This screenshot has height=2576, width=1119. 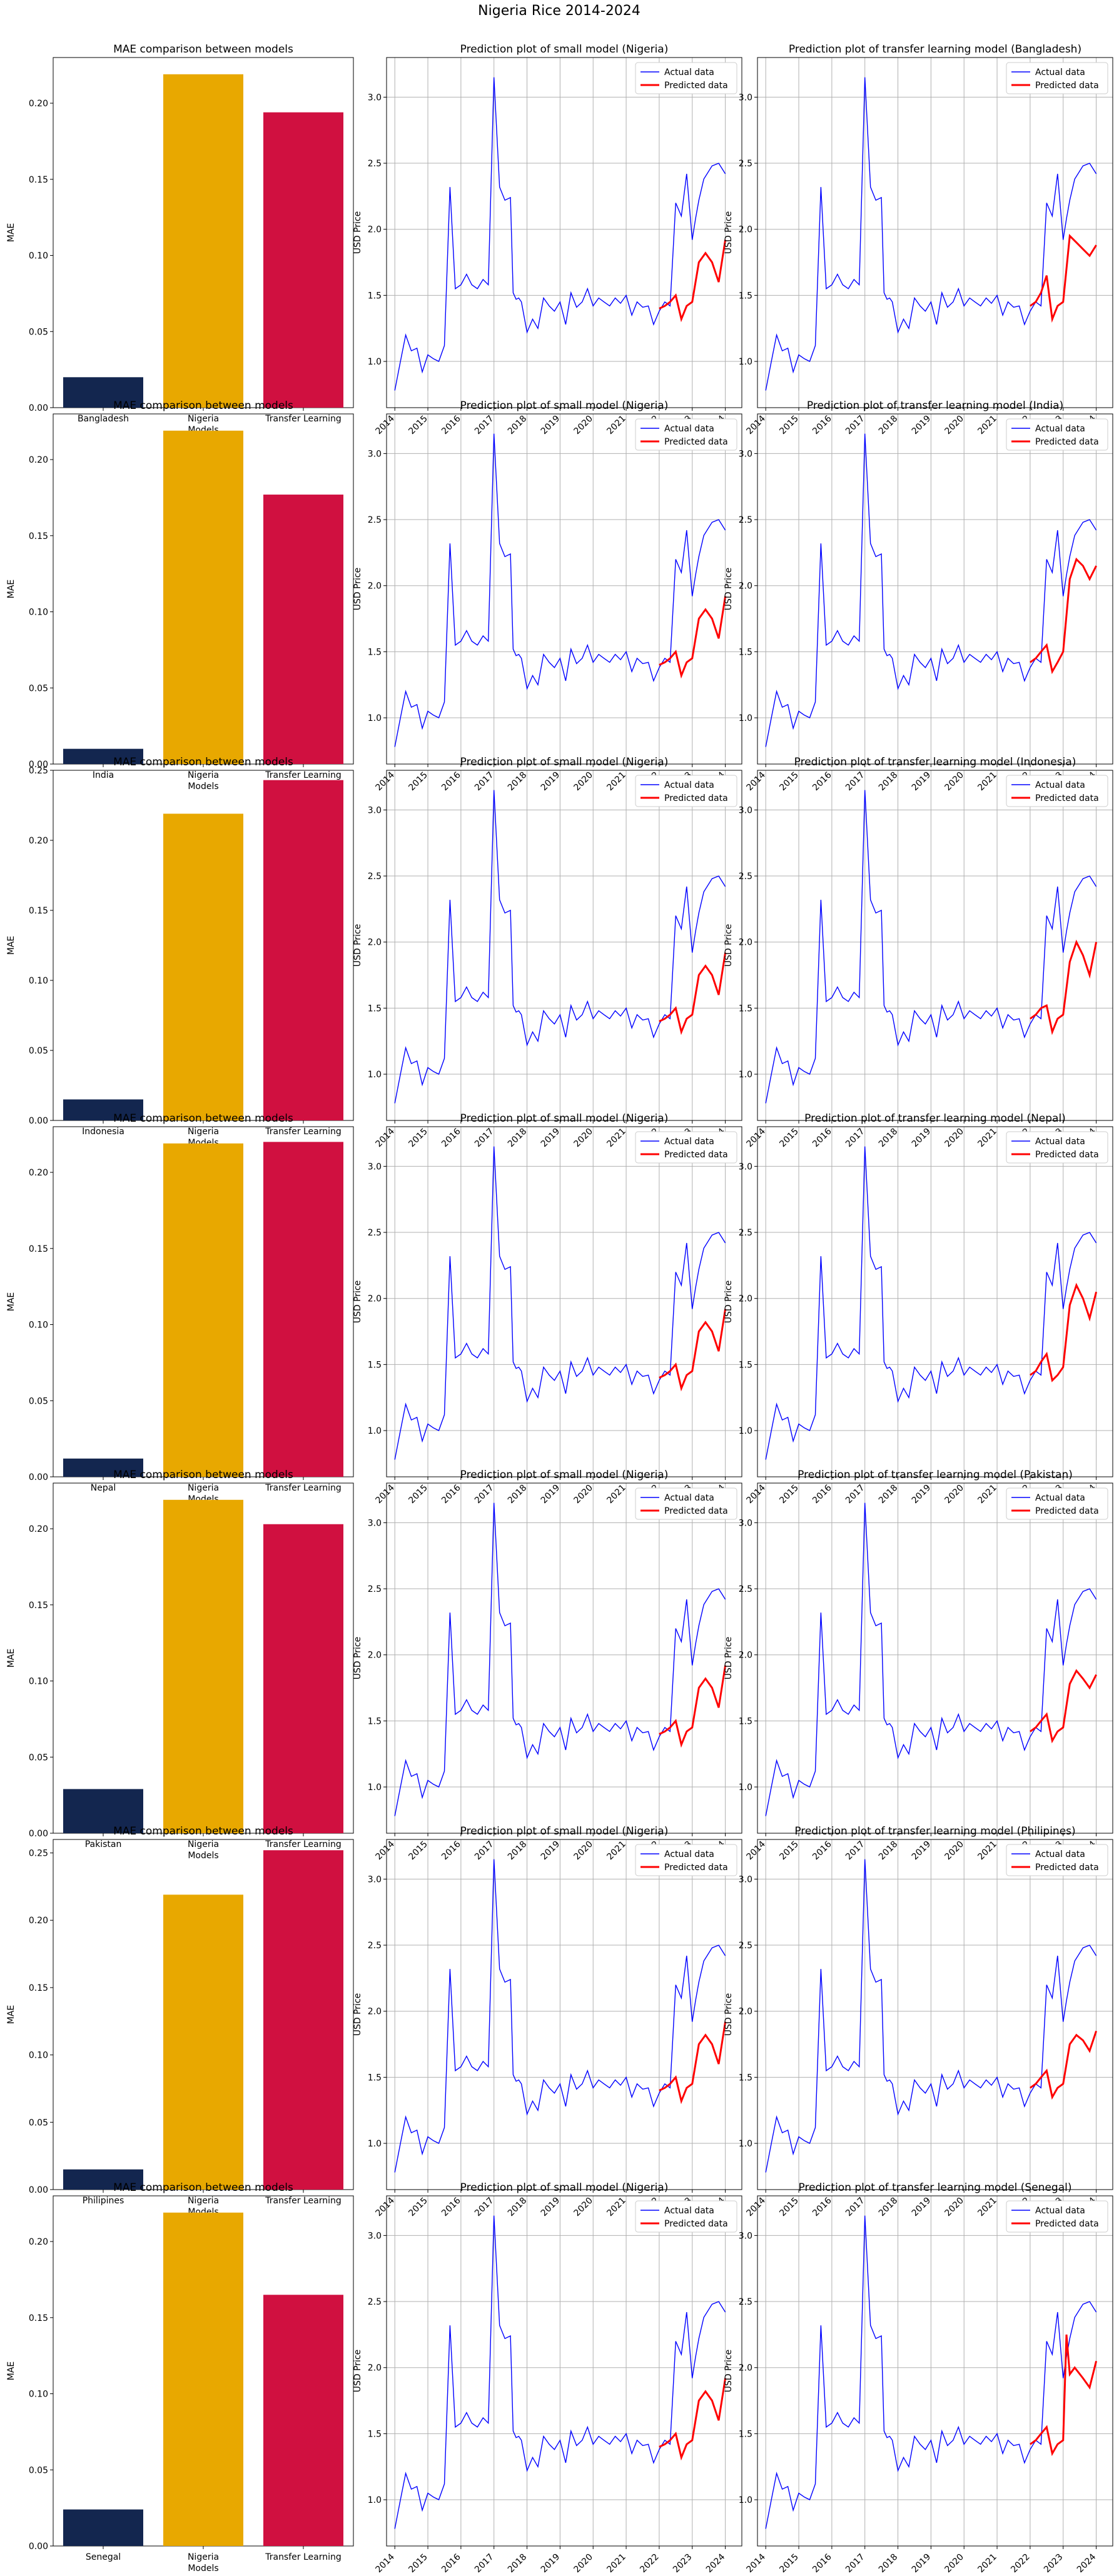 I want to click on x-tick-label: 2019, so click(x=551, y=1494).